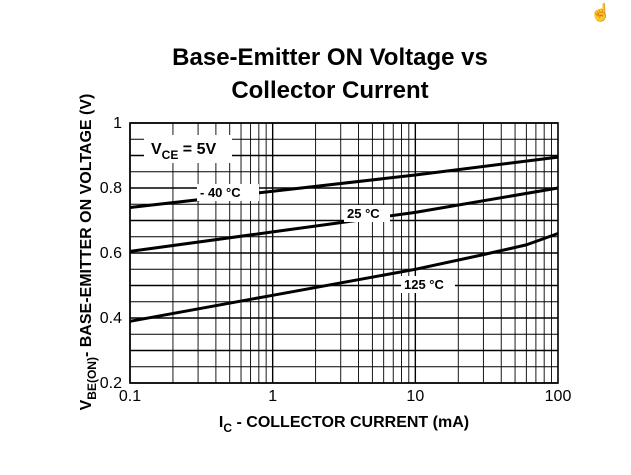  What do you see at coordinates (220, 192) in the screenshot?
I see `series-label: - 40 °C` at bounding box center [220, 192].